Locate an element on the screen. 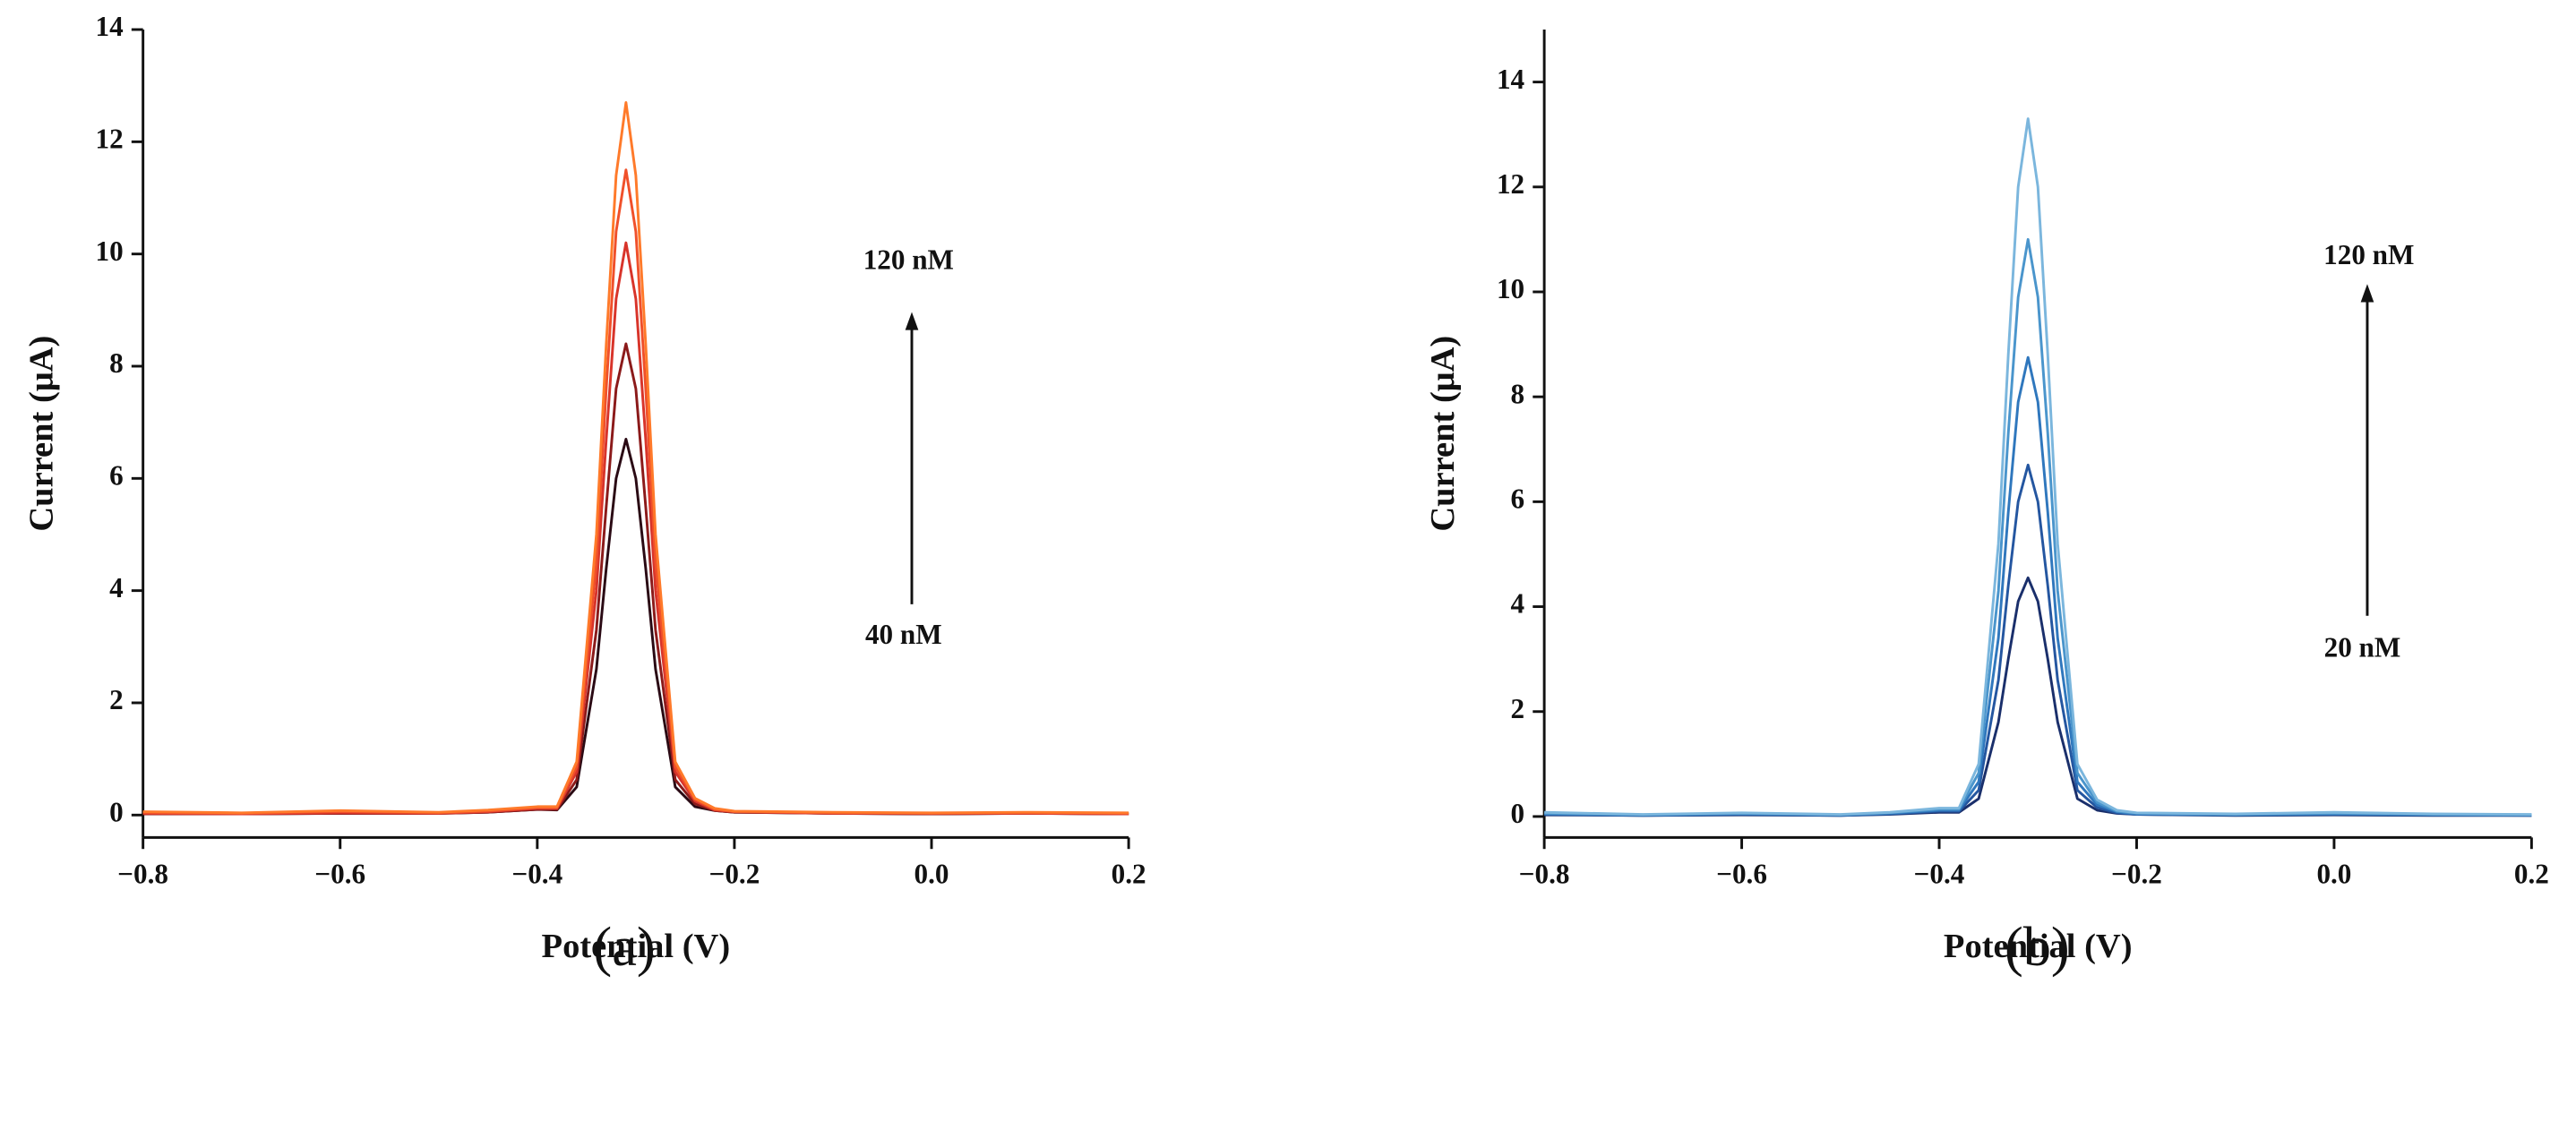  panel-label: (b) is located at coordinates (2037, 947).